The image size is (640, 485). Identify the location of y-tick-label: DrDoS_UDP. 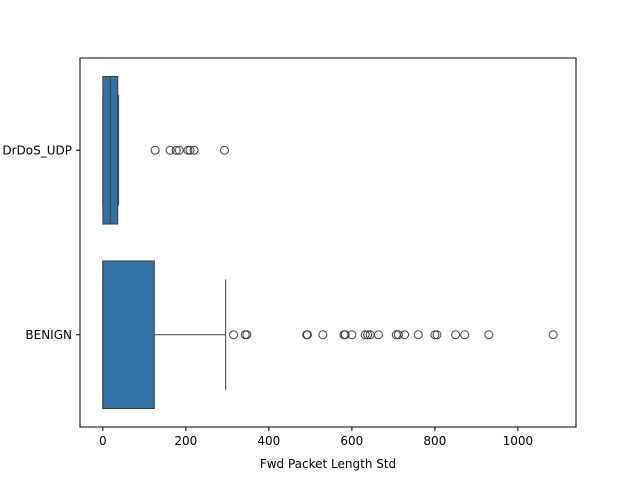
(37, 150).